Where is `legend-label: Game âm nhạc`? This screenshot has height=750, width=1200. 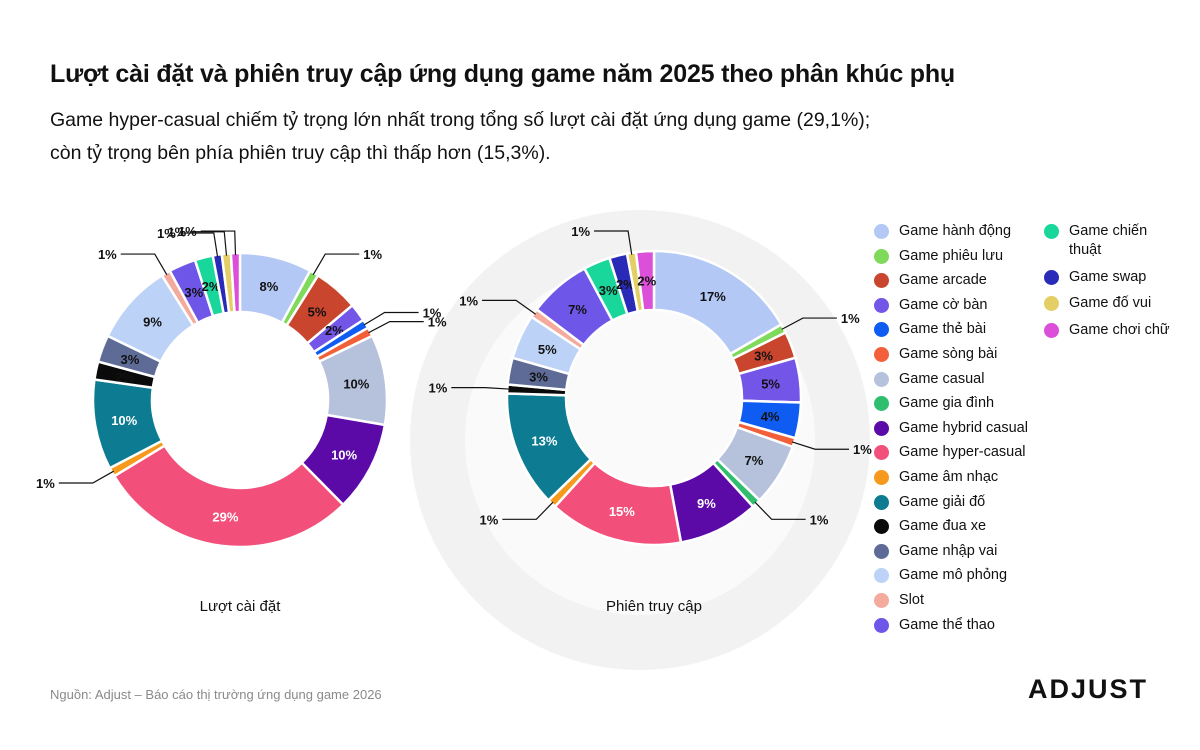
legend-label: Game âm nhạc is located at coordinates (949, 476).